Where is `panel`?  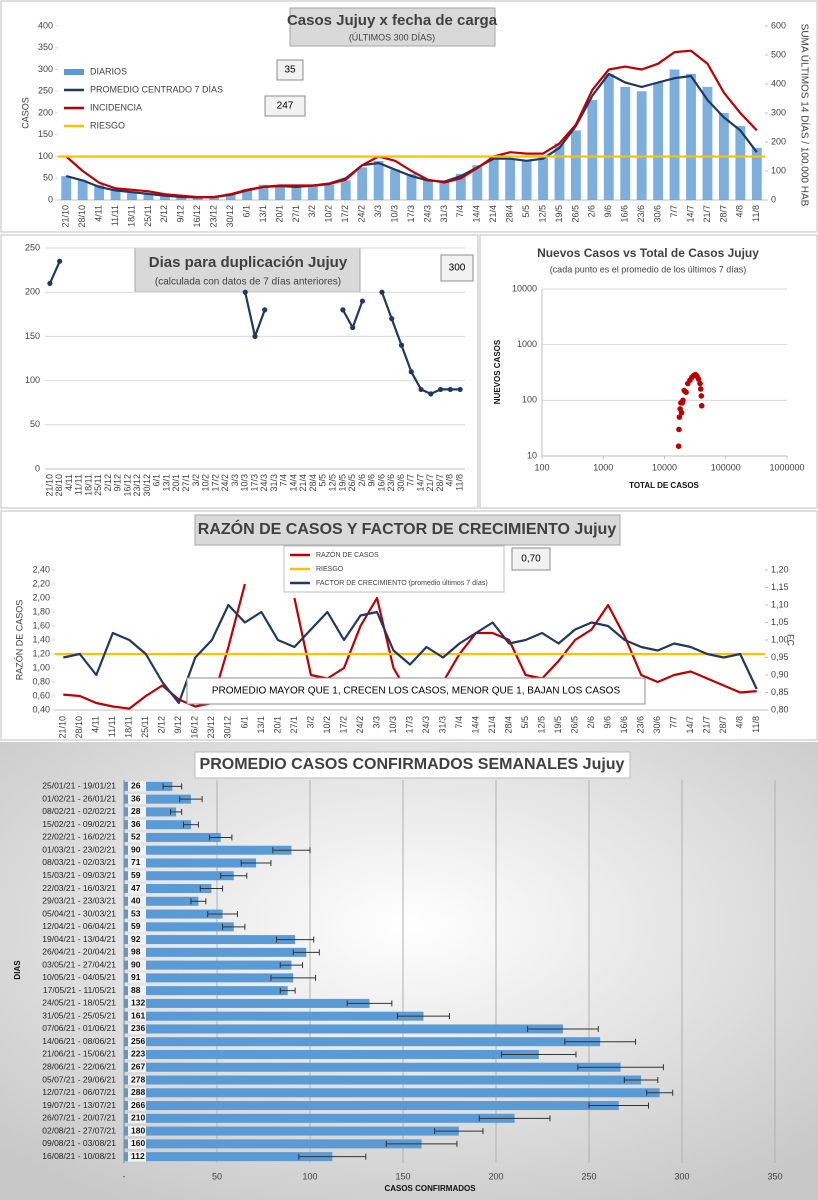
panel is located at coordinates (648, 371).